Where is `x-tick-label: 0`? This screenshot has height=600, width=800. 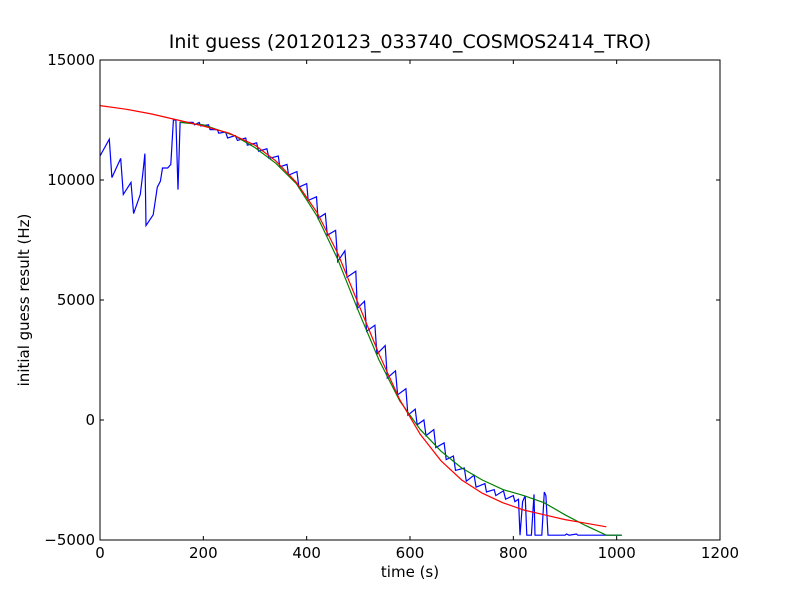 x-tick-label: 0 is located at coordinates (100, 553).